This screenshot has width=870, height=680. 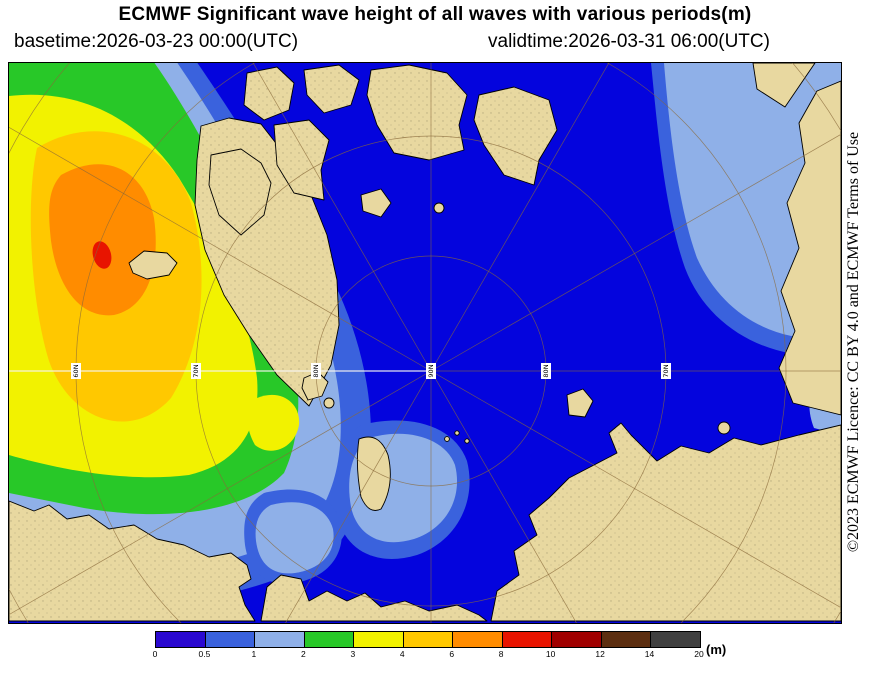 What do you see at coordinates (724, 428) in the screenshot?
I see `new-siberian-island` at bounding box center [724, 428].